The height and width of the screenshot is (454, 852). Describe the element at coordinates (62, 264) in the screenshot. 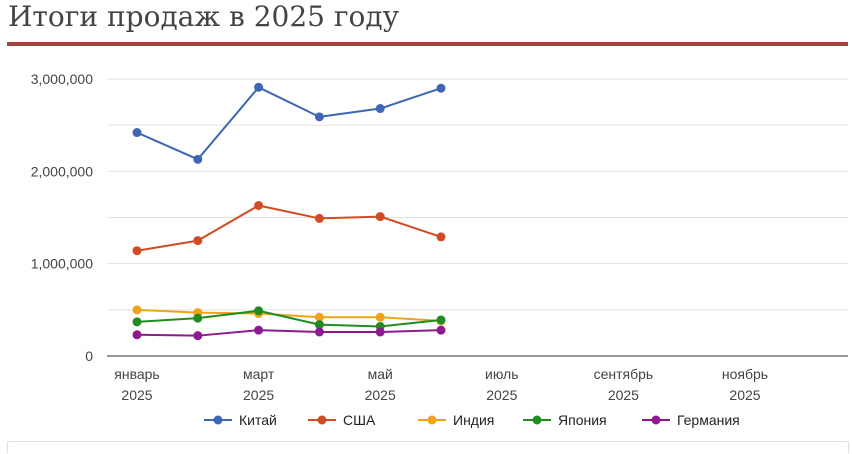

I see `y-tick-label: 1,000,000` at that location.